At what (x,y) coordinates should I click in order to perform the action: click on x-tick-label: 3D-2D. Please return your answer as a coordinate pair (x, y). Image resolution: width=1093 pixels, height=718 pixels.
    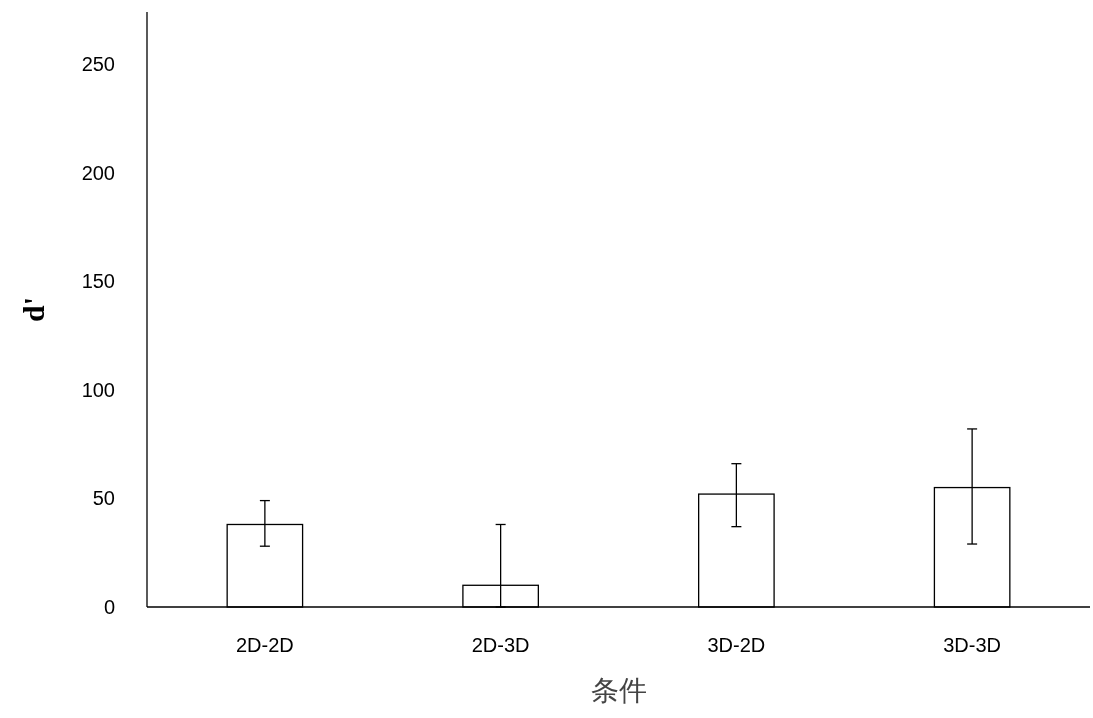
    Looking at the image, I should click on (736, 645).